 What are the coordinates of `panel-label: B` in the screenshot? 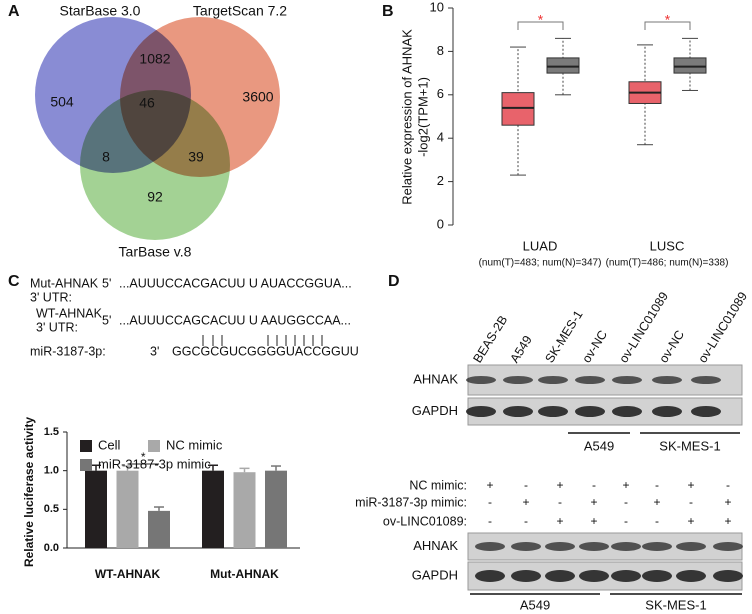 It's located at (388, 11).